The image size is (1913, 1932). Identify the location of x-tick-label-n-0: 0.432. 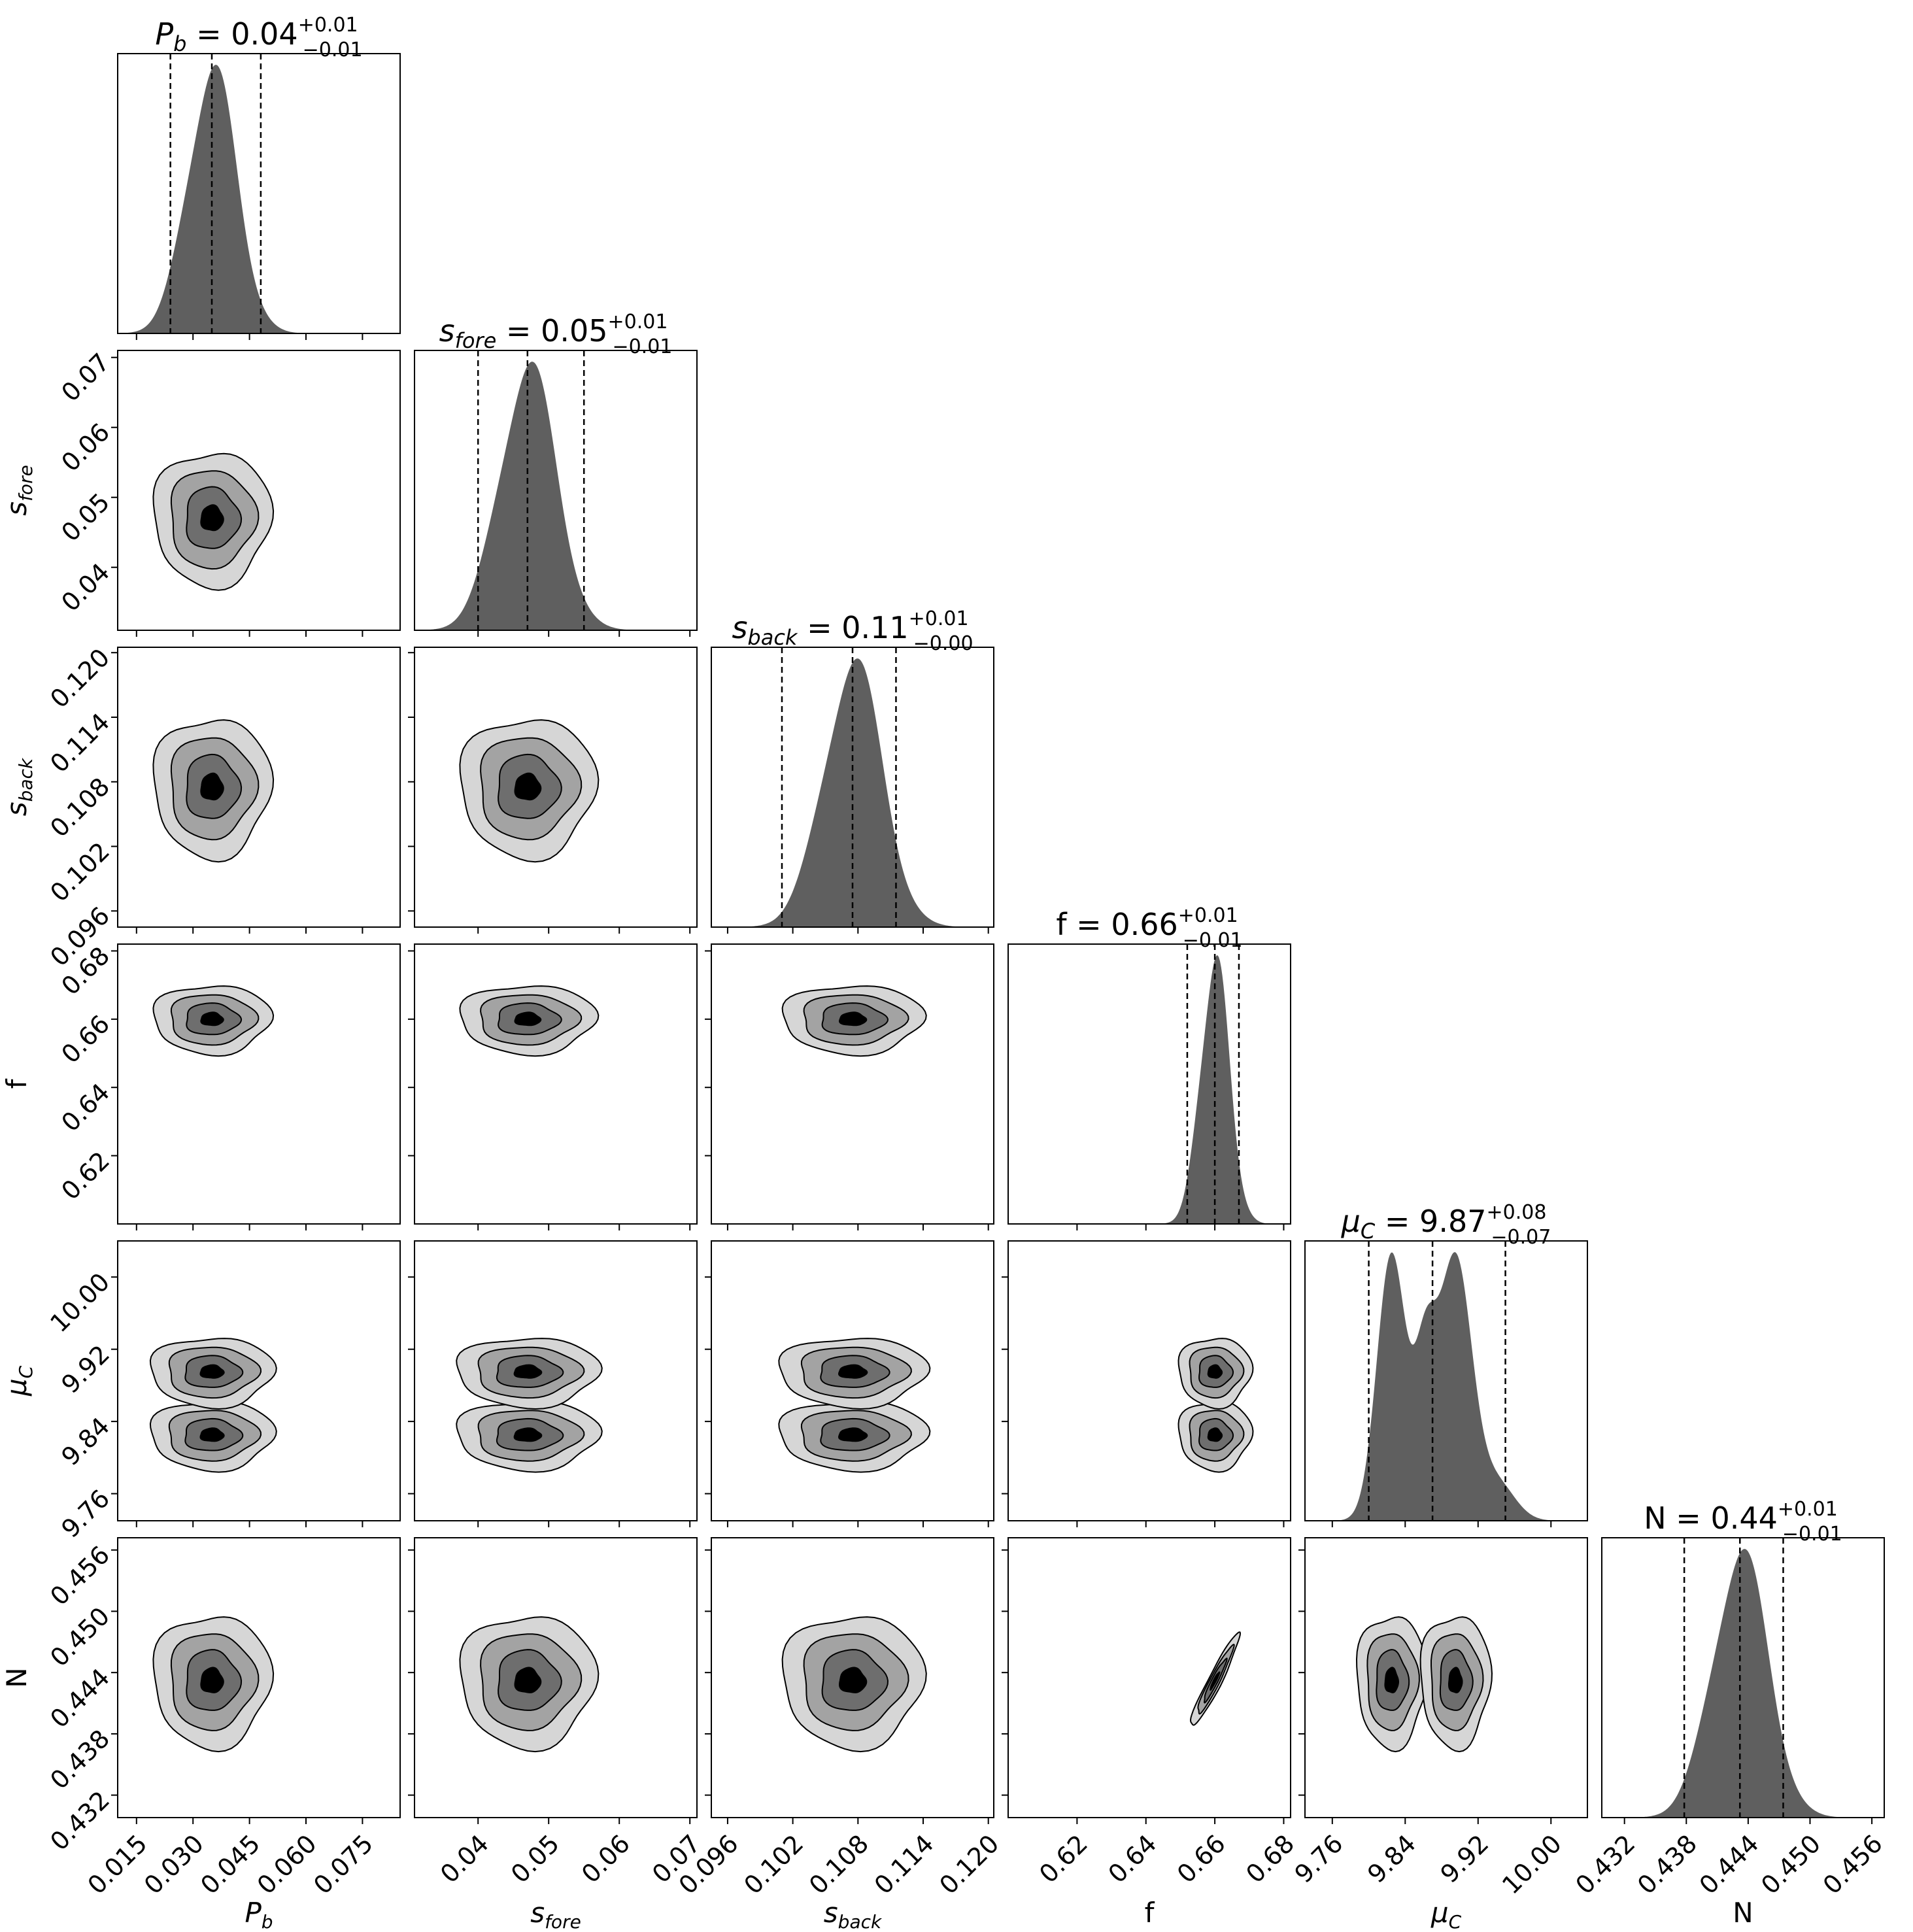
(1605, 1864).